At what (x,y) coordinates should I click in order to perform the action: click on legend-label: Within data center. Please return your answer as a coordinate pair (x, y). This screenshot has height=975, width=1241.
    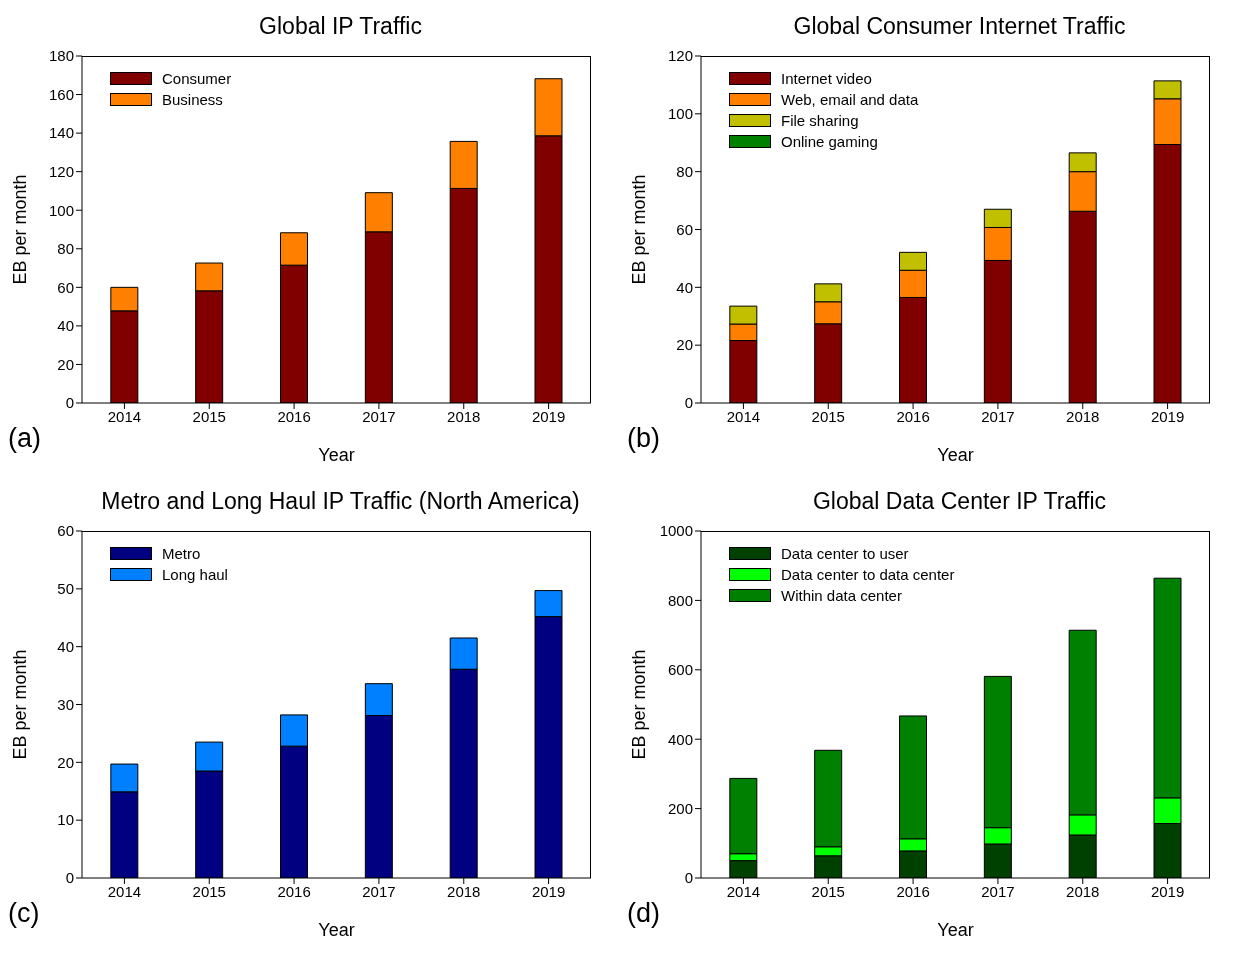
    Looking at the image, I should click on (841, 596).